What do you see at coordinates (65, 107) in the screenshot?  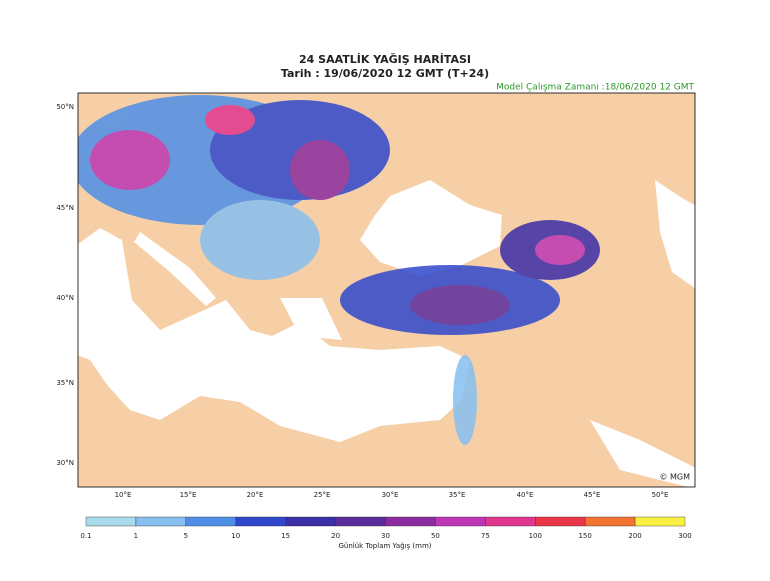 I see `lat-label: 50°N` at bounding box center [65, 107].